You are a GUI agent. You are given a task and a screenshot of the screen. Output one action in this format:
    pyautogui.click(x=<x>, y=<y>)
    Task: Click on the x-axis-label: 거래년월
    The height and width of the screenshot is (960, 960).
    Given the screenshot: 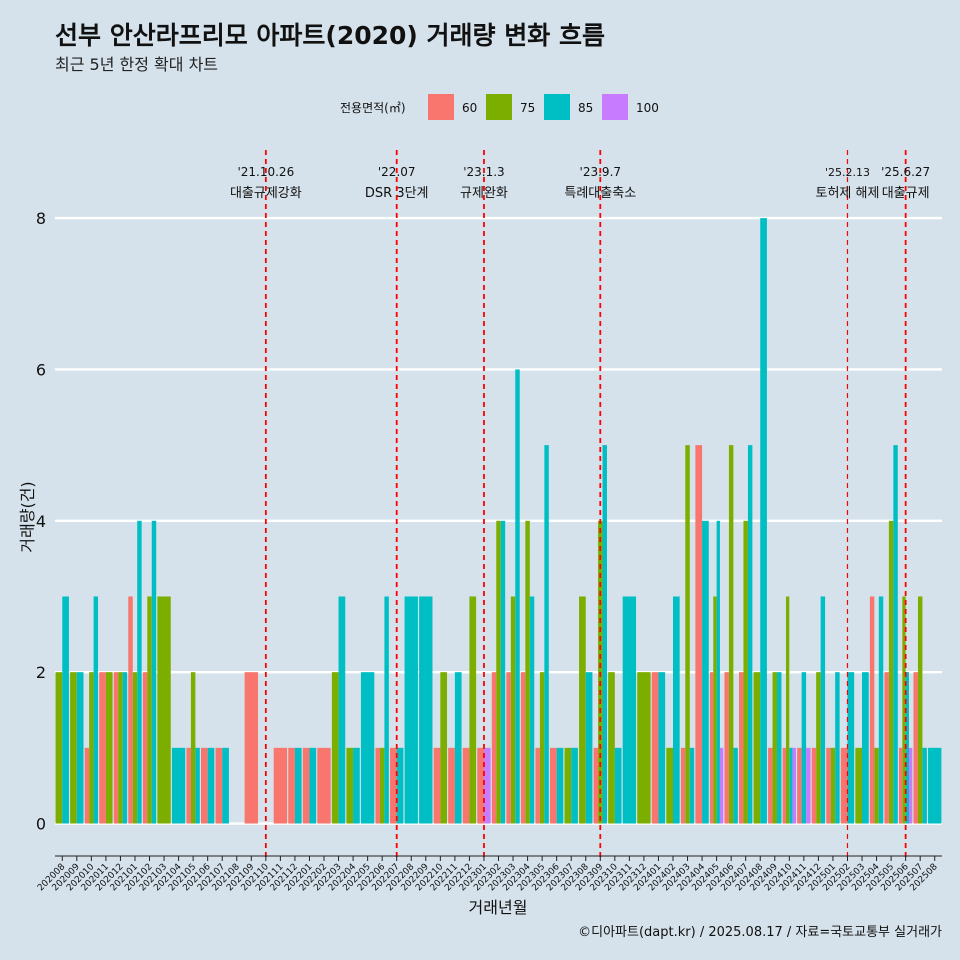 What is the action you would take?
    pyautogui.click(x=498, y=907)
    